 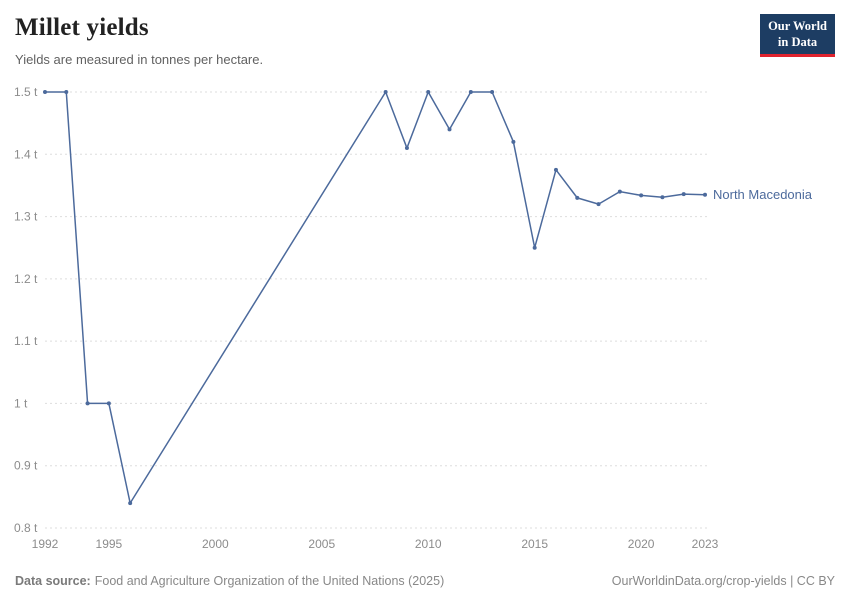 What do you see at coordinates (26, 279) in the screenshot?
I see `y-axis-tick-label: 1.2 t` at bounding box center [26, 279].